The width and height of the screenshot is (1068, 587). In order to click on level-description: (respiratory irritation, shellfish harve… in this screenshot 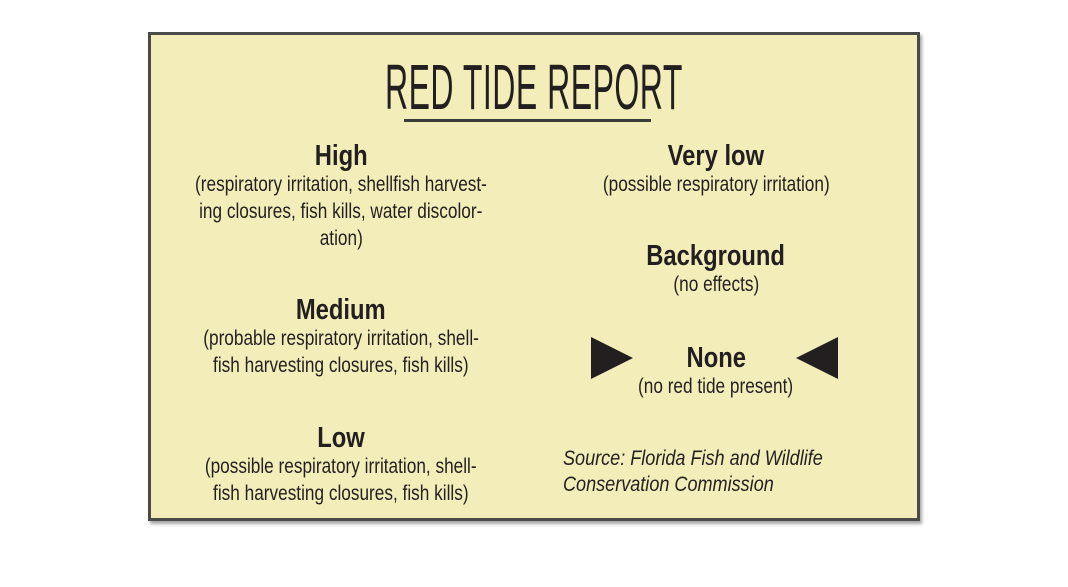, I will do `click(341, 184)`.